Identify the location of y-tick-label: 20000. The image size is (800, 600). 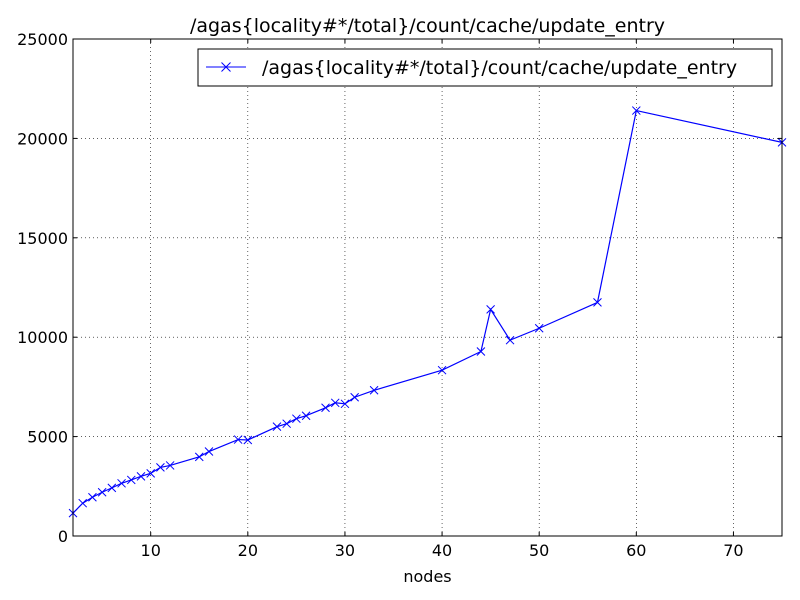
(42, 138).